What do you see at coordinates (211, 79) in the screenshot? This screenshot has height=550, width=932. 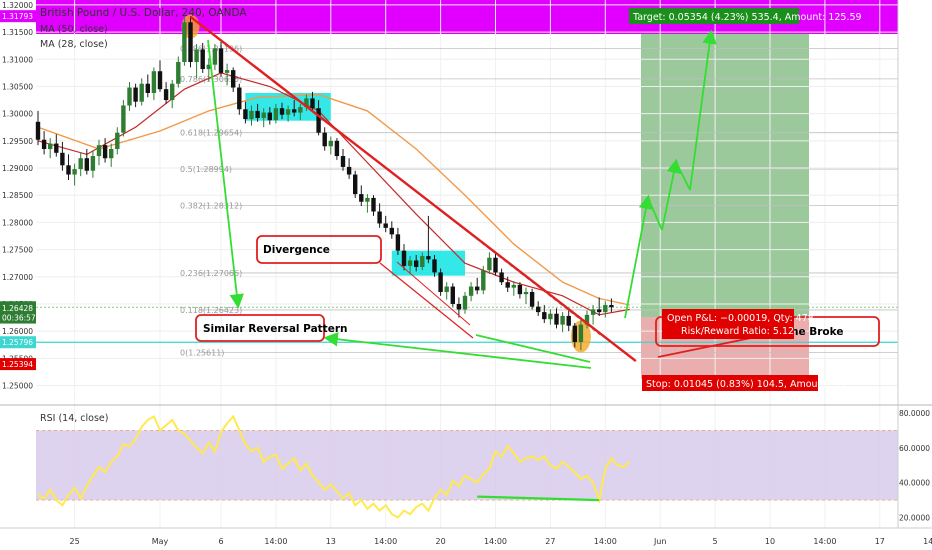 I see `fib-level-label: 0.786(1.30635)` at bounding box center [211, 79].